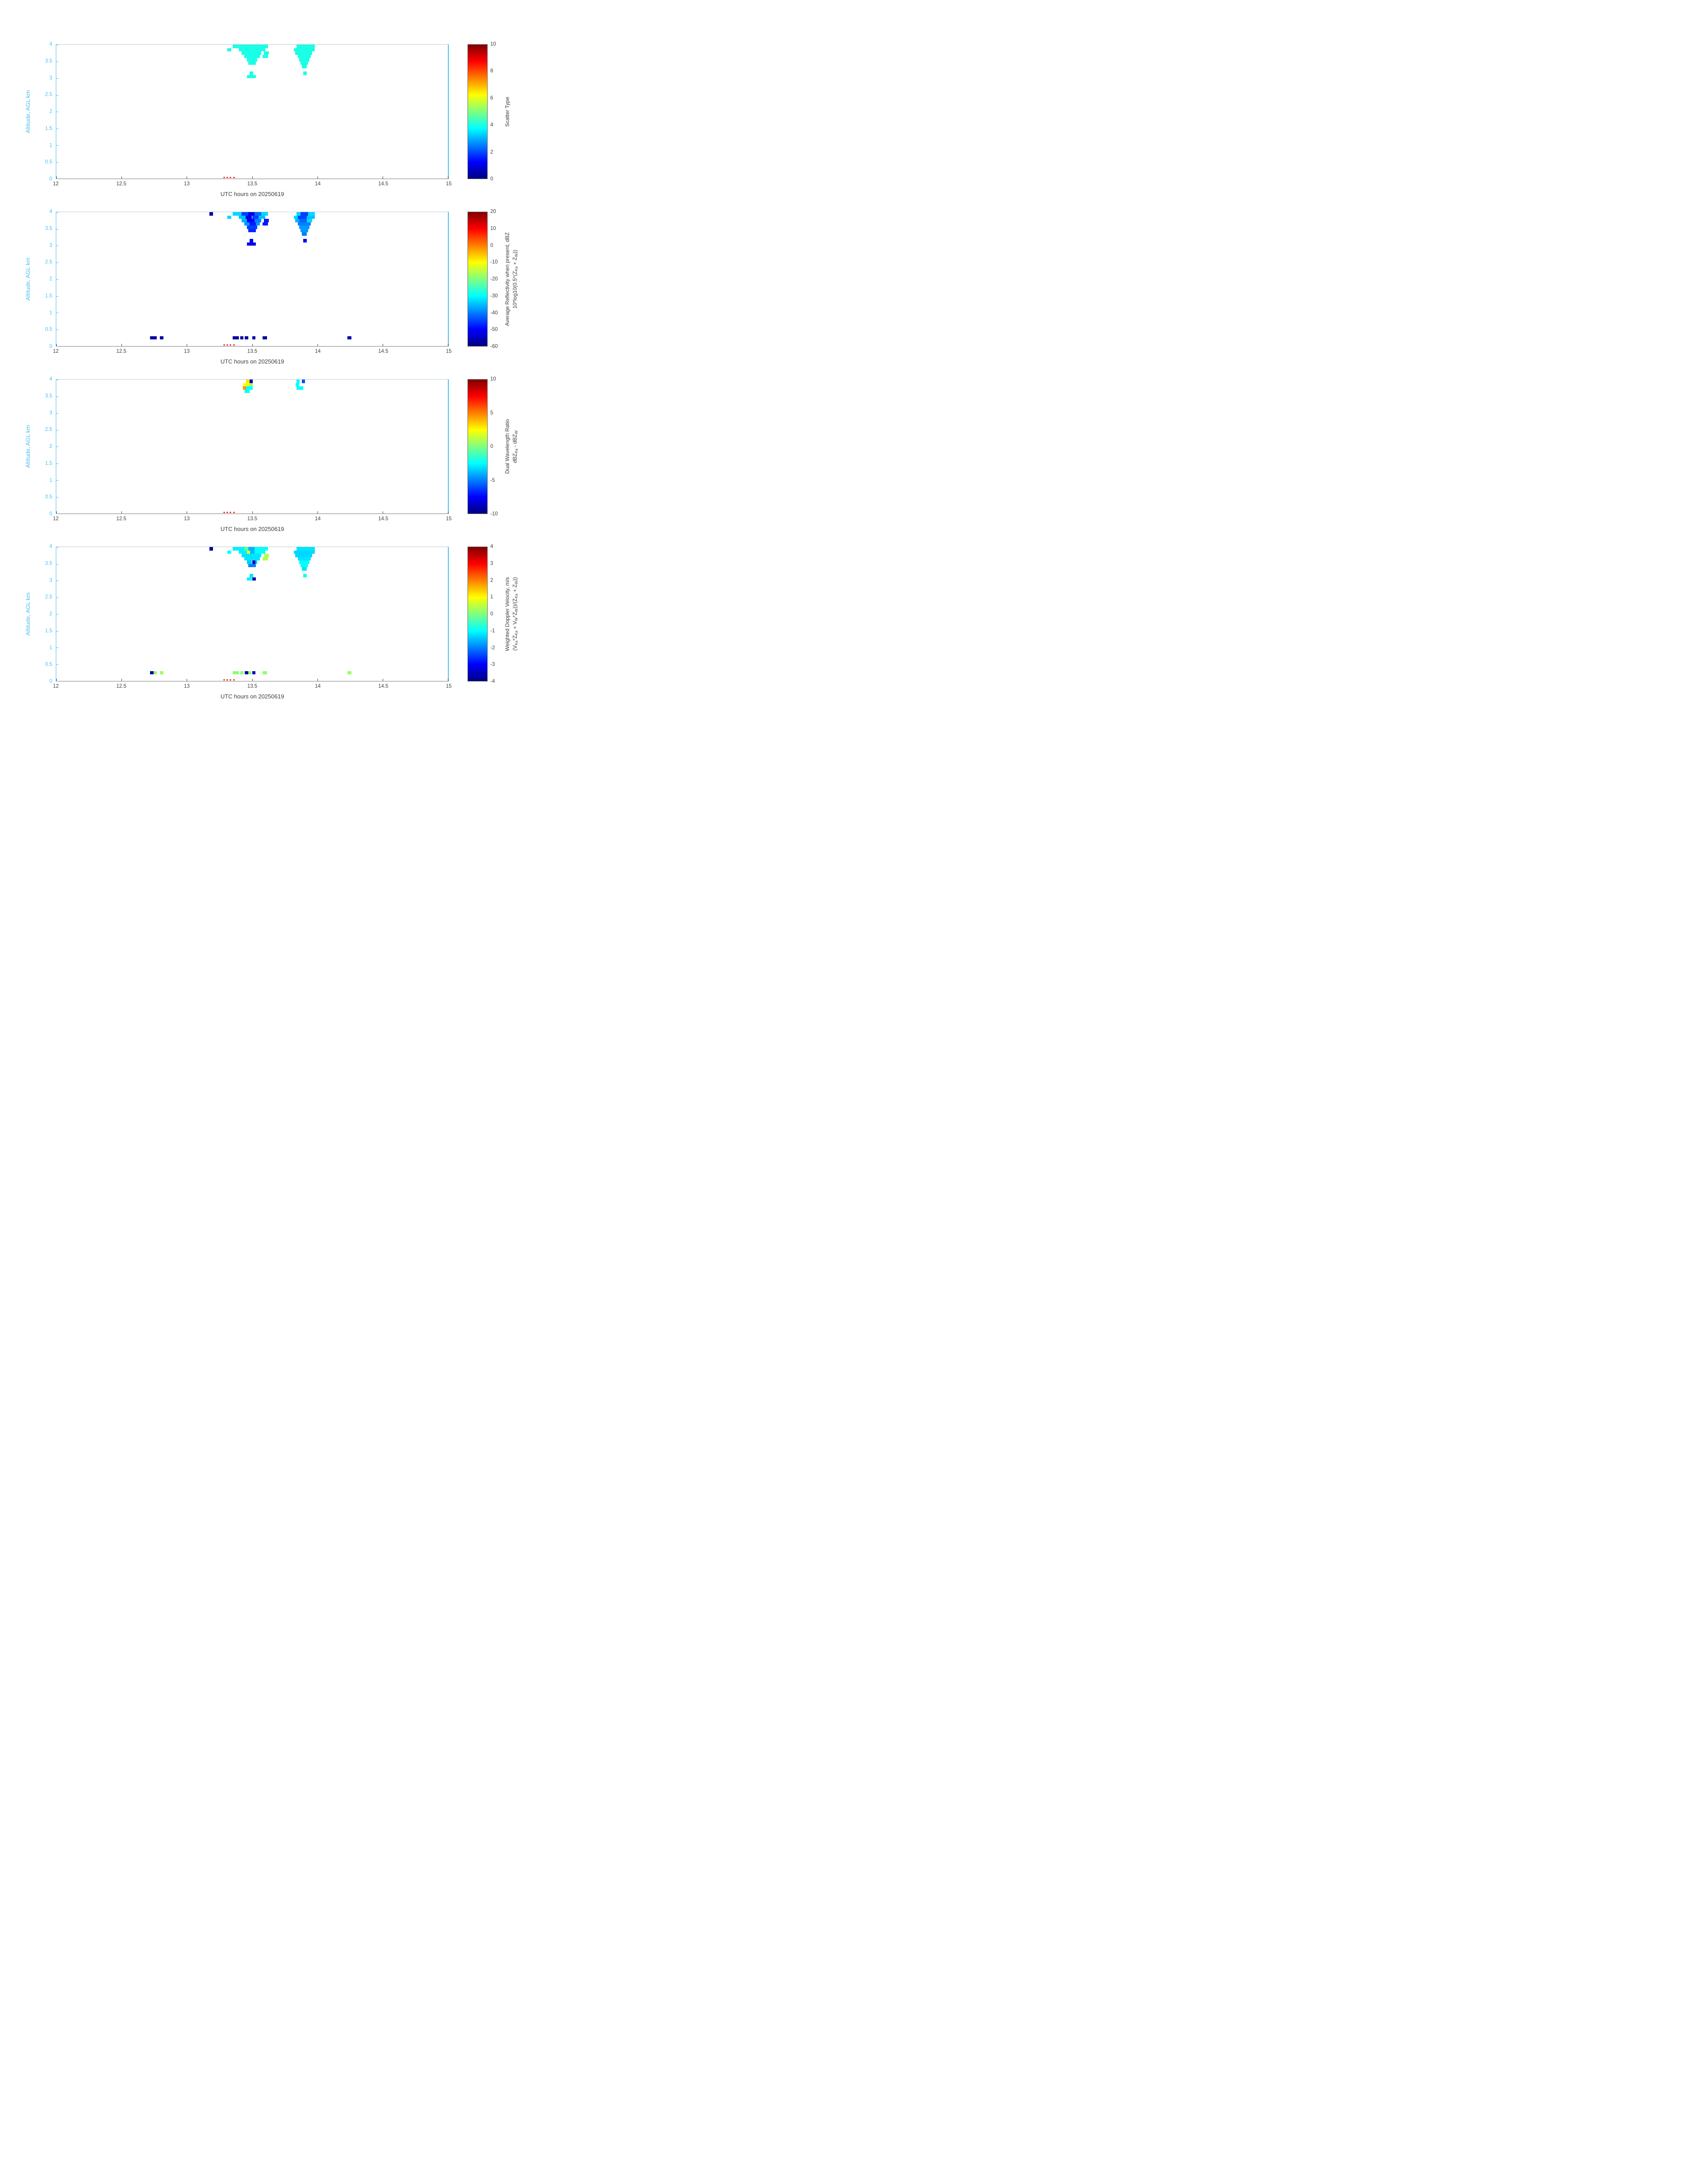 Image resolution: width=1708 pixels, height=2177 pixels. I want to click on colorbar-tick-label: 0, so click(491, 245).